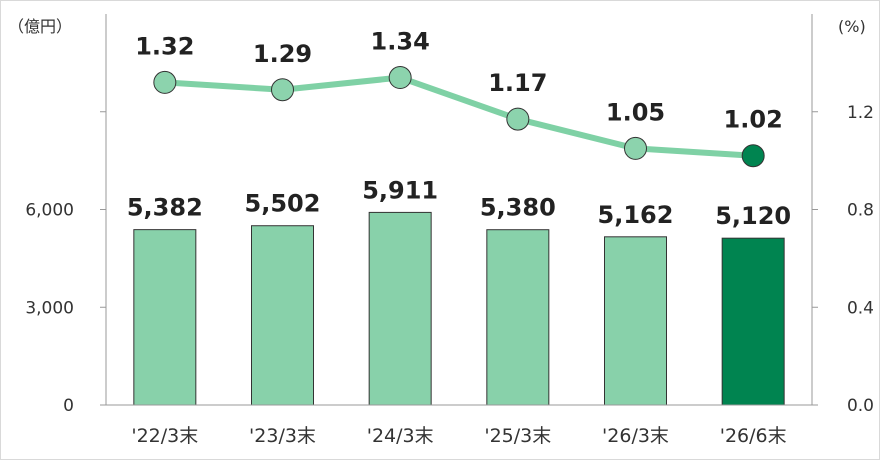 This screenshot has height=460, width=880. Describe the element at coordinates (753, 216) in the screenshot. I see `bar-value-label: 5,120` at that location.